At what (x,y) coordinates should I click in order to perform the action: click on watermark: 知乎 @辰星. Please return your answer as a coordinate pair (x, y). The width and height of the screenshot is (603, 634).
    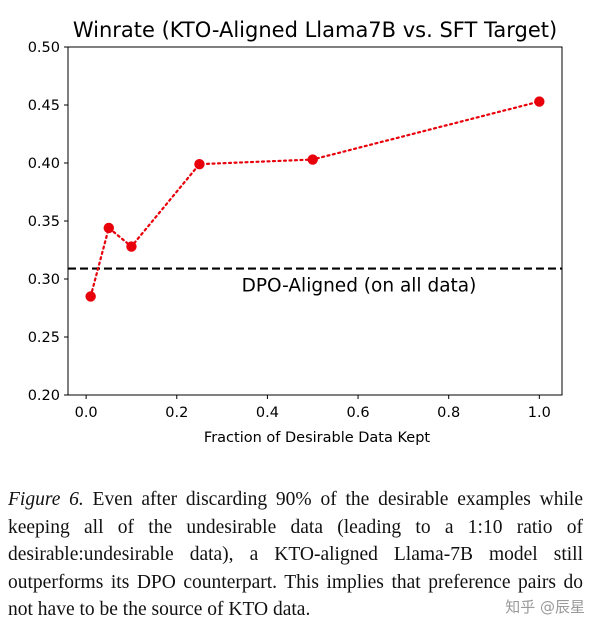
    Looking at the image, I should click on (545, 607).